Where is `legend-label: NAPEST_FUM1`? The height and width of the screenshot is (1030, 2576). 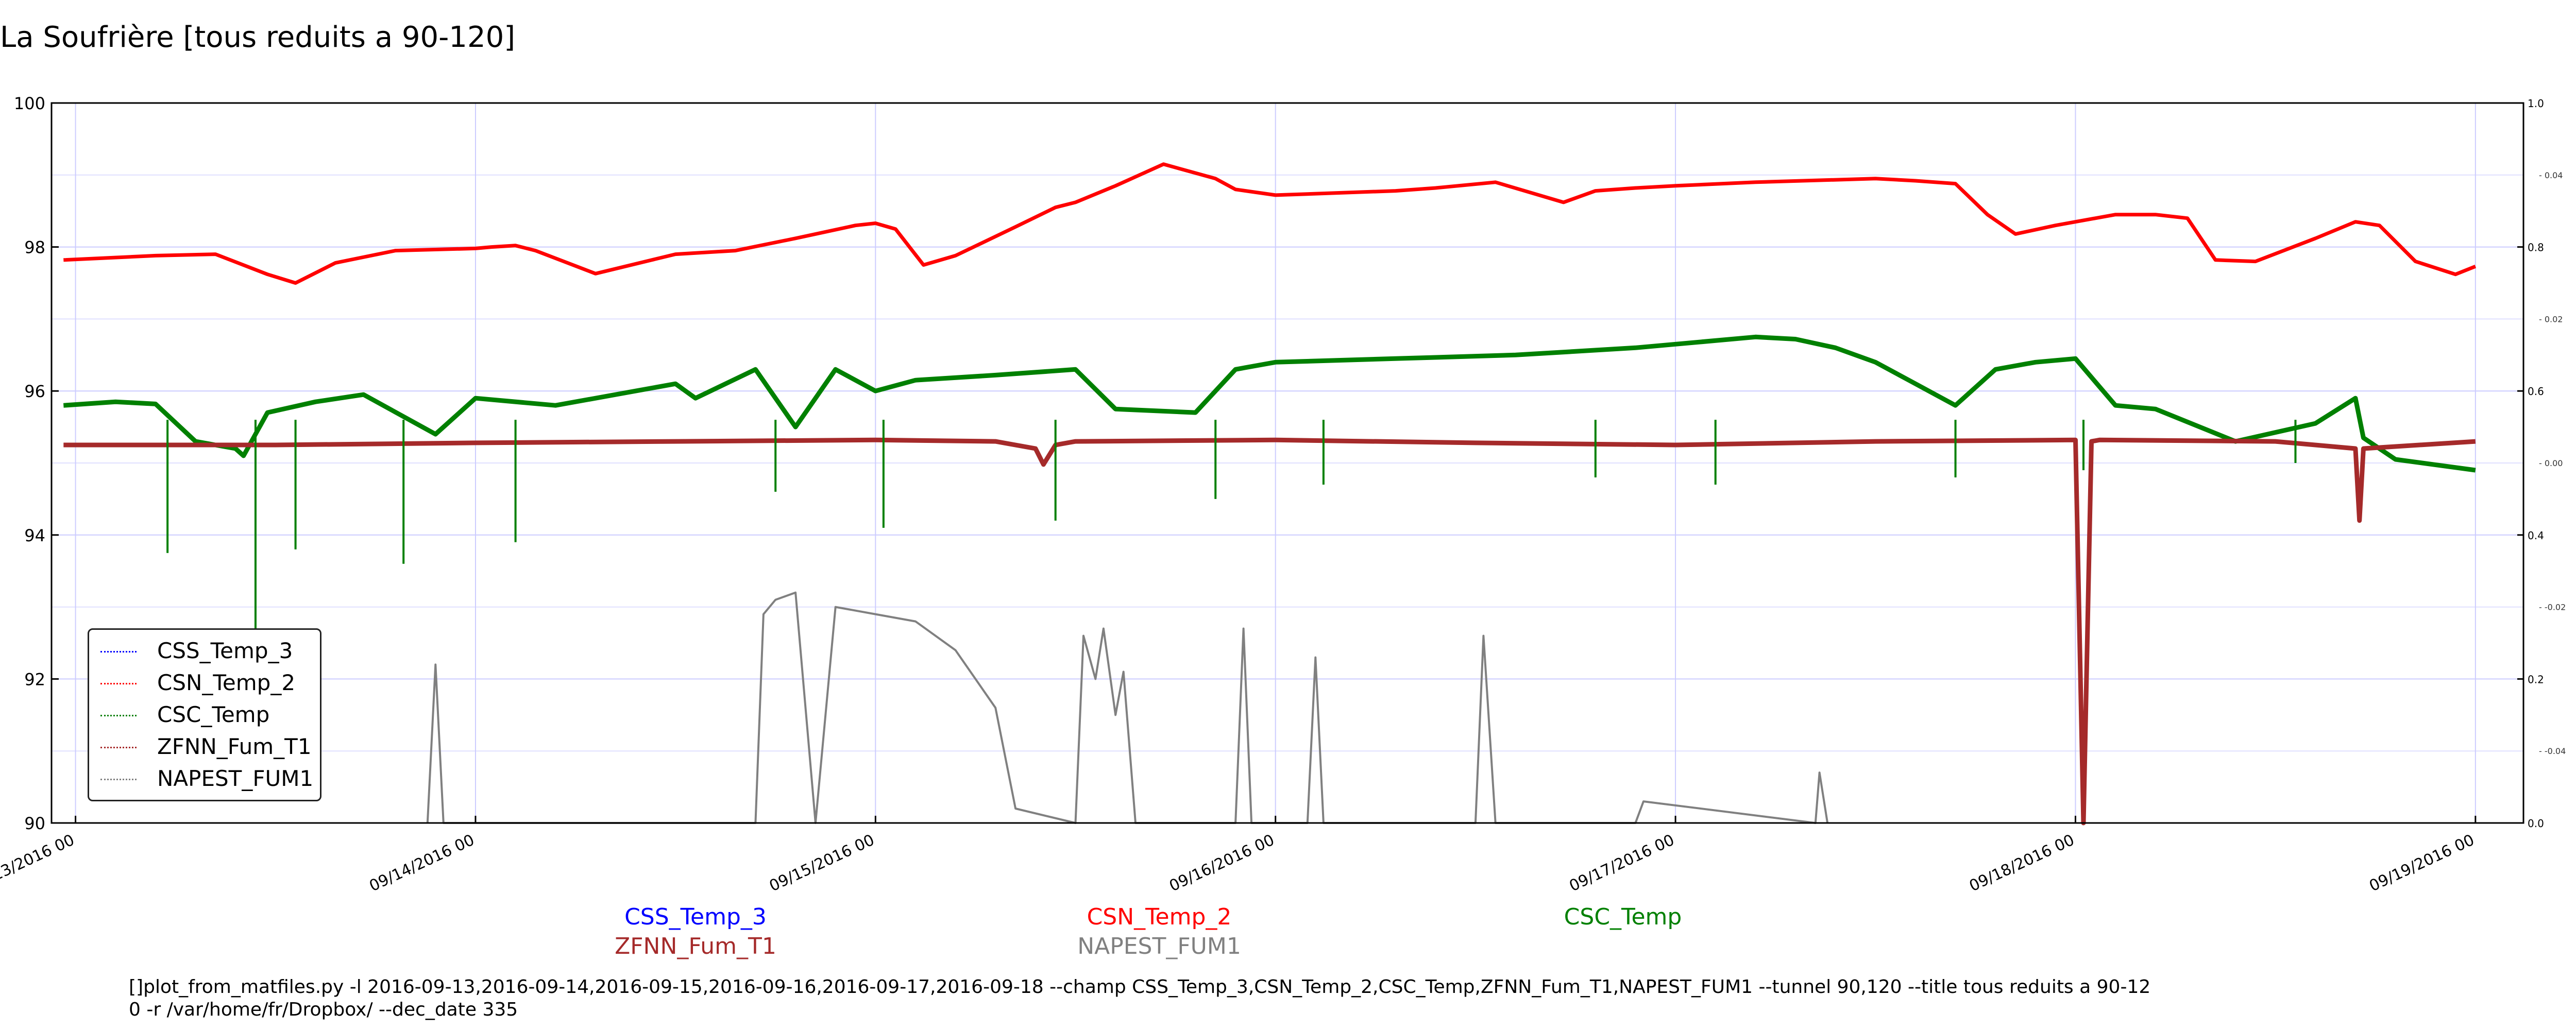 legend-label: NAPEST_FUM1 is located at coordinates (235, 778).